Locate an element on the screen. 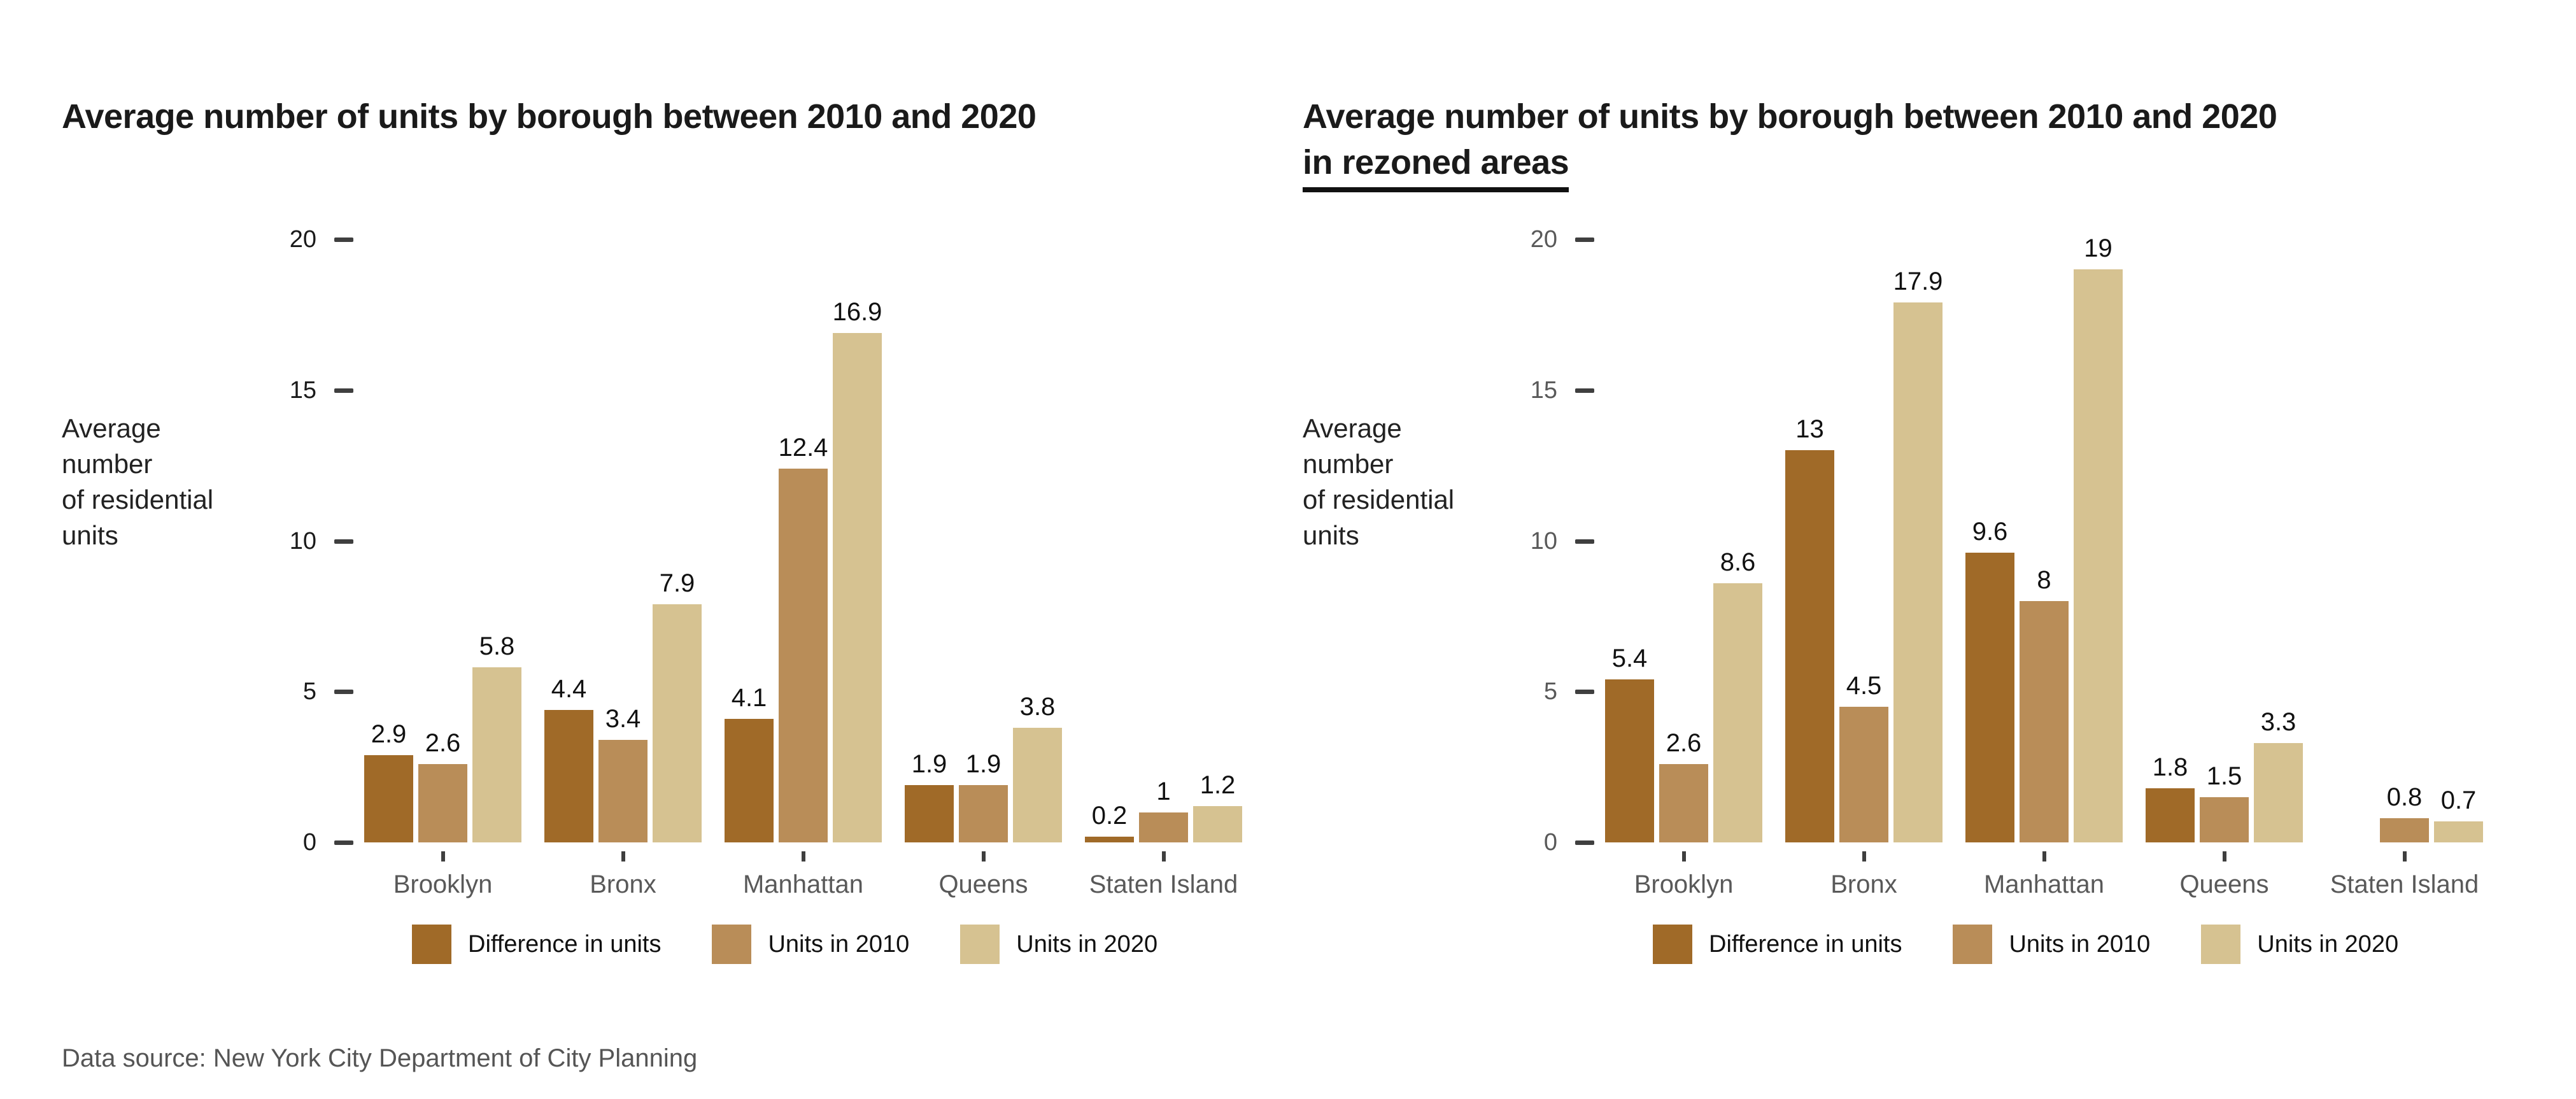  legend-swatch-units-2020 is located at coordinates (980, 944).